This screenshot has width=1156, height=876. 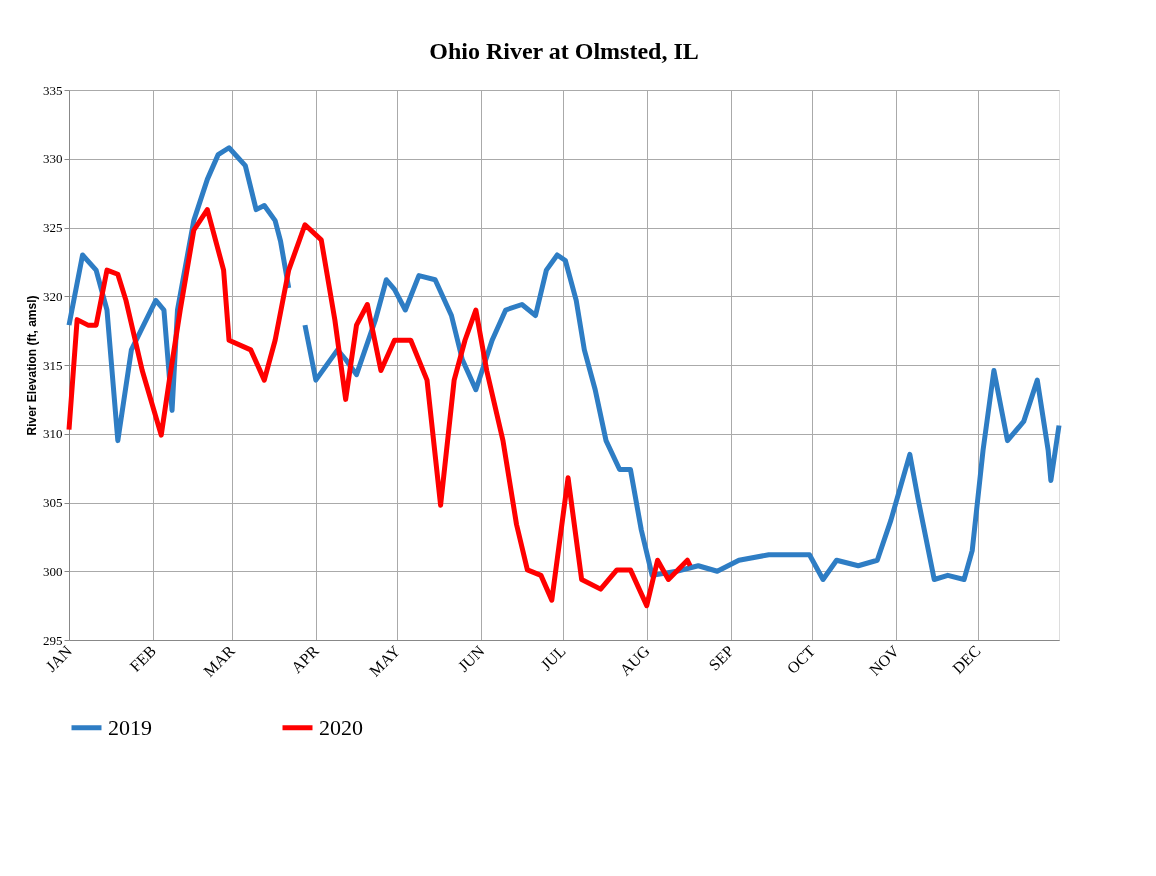 What do you see at coordinates (305, 659) in the screenshot?
I see `x-tick-label: APR` at bounding box center [305, 659].